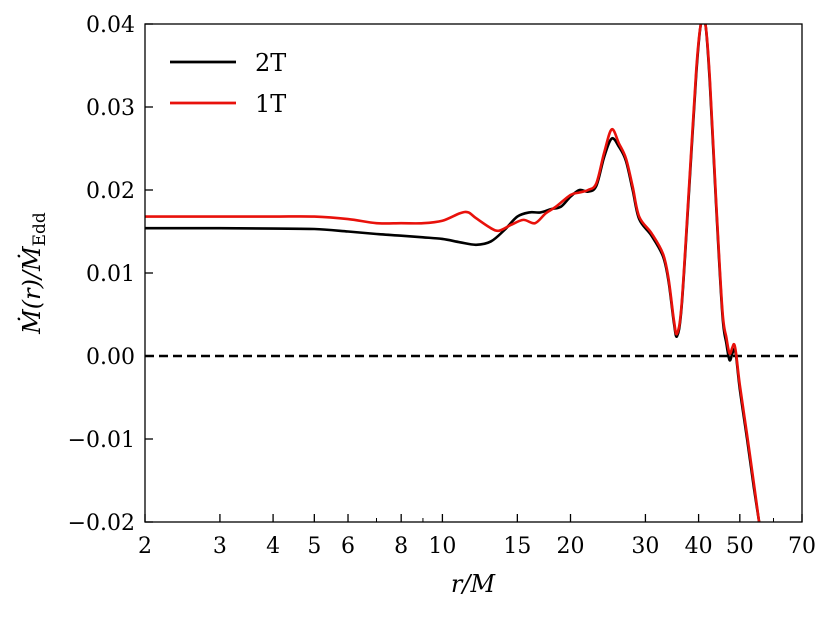 This screenshot has height=618, width=830. Describe the element at coordinates (220, 546) in the screenshot. I see `x-tick-label: 3` at that location.